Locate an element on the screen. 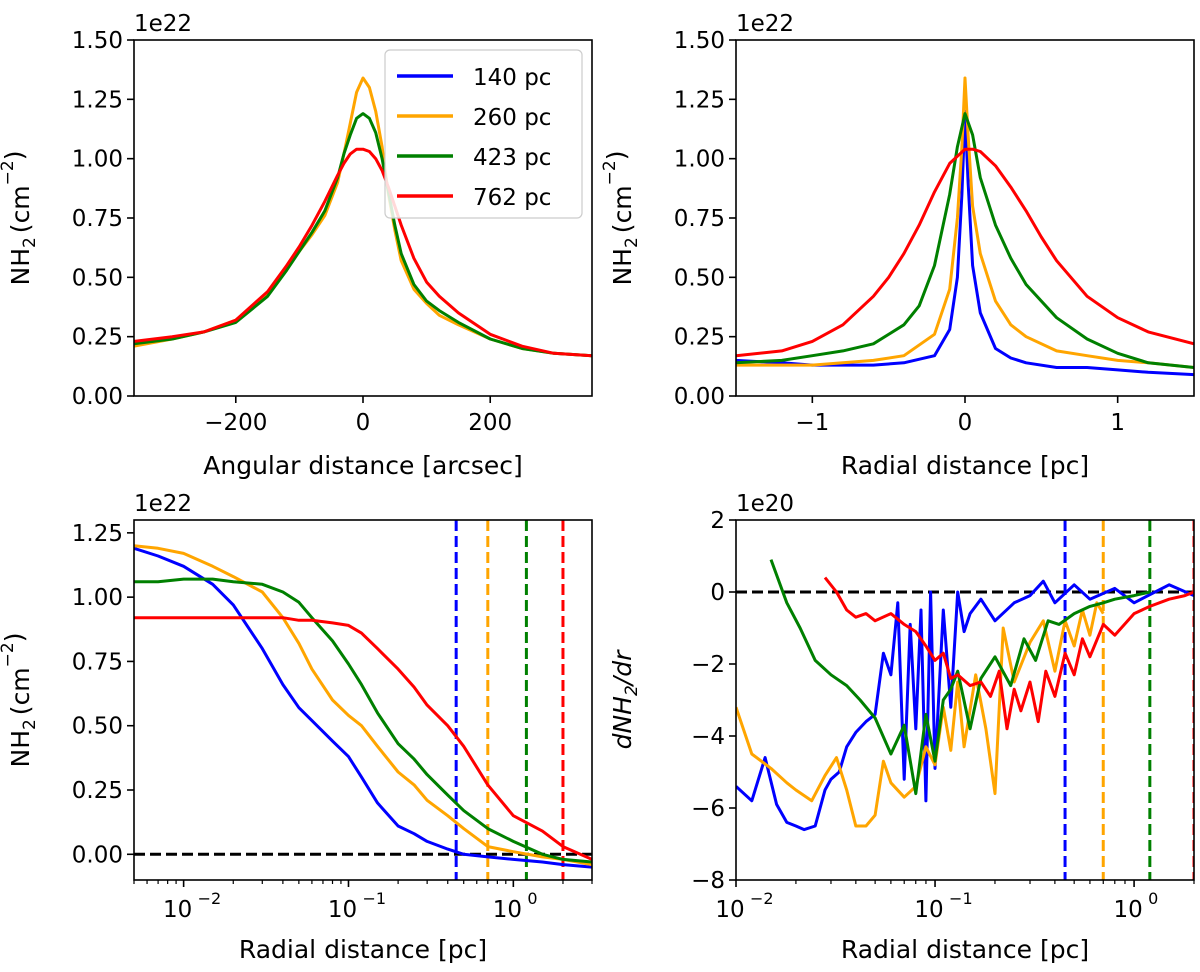 The image size is (1200, 972). y-axis-label-ylabel: dNH is located at coordinates (622, 723).